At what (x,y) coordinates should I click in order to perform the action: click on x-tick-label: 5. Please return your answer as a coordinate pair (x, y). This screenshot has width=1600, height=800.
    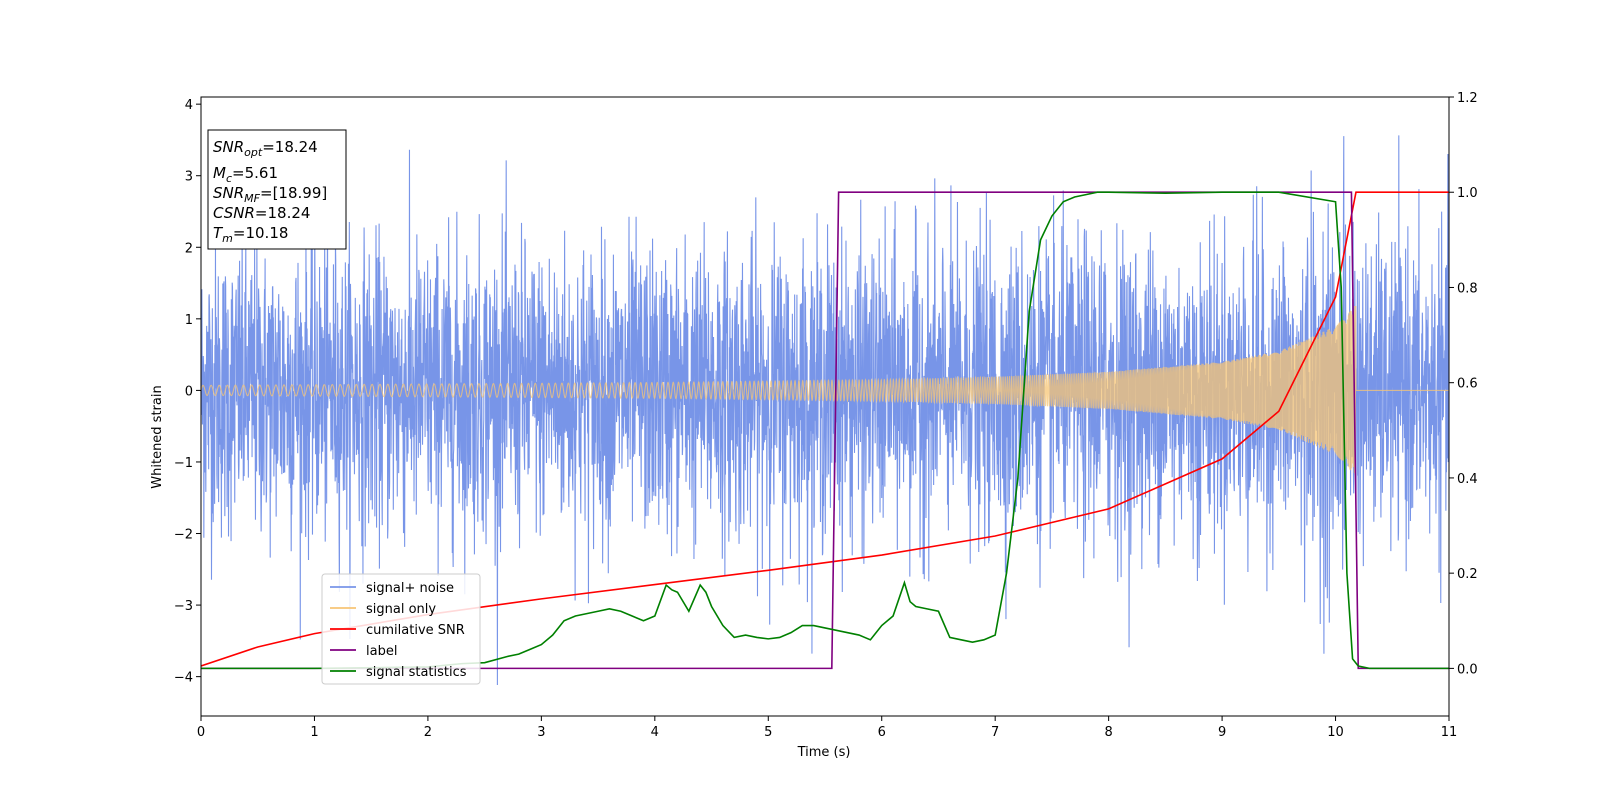
    Looking at the image, I should click on (768, 732).